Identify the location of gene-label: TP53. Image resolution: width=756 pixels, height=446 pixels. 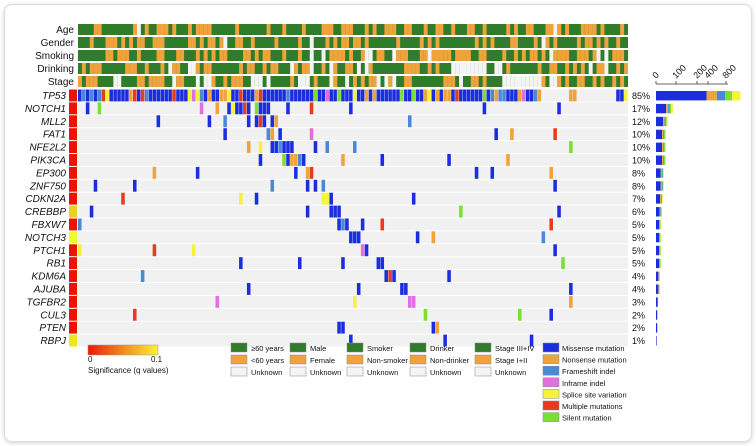
(54, 96).